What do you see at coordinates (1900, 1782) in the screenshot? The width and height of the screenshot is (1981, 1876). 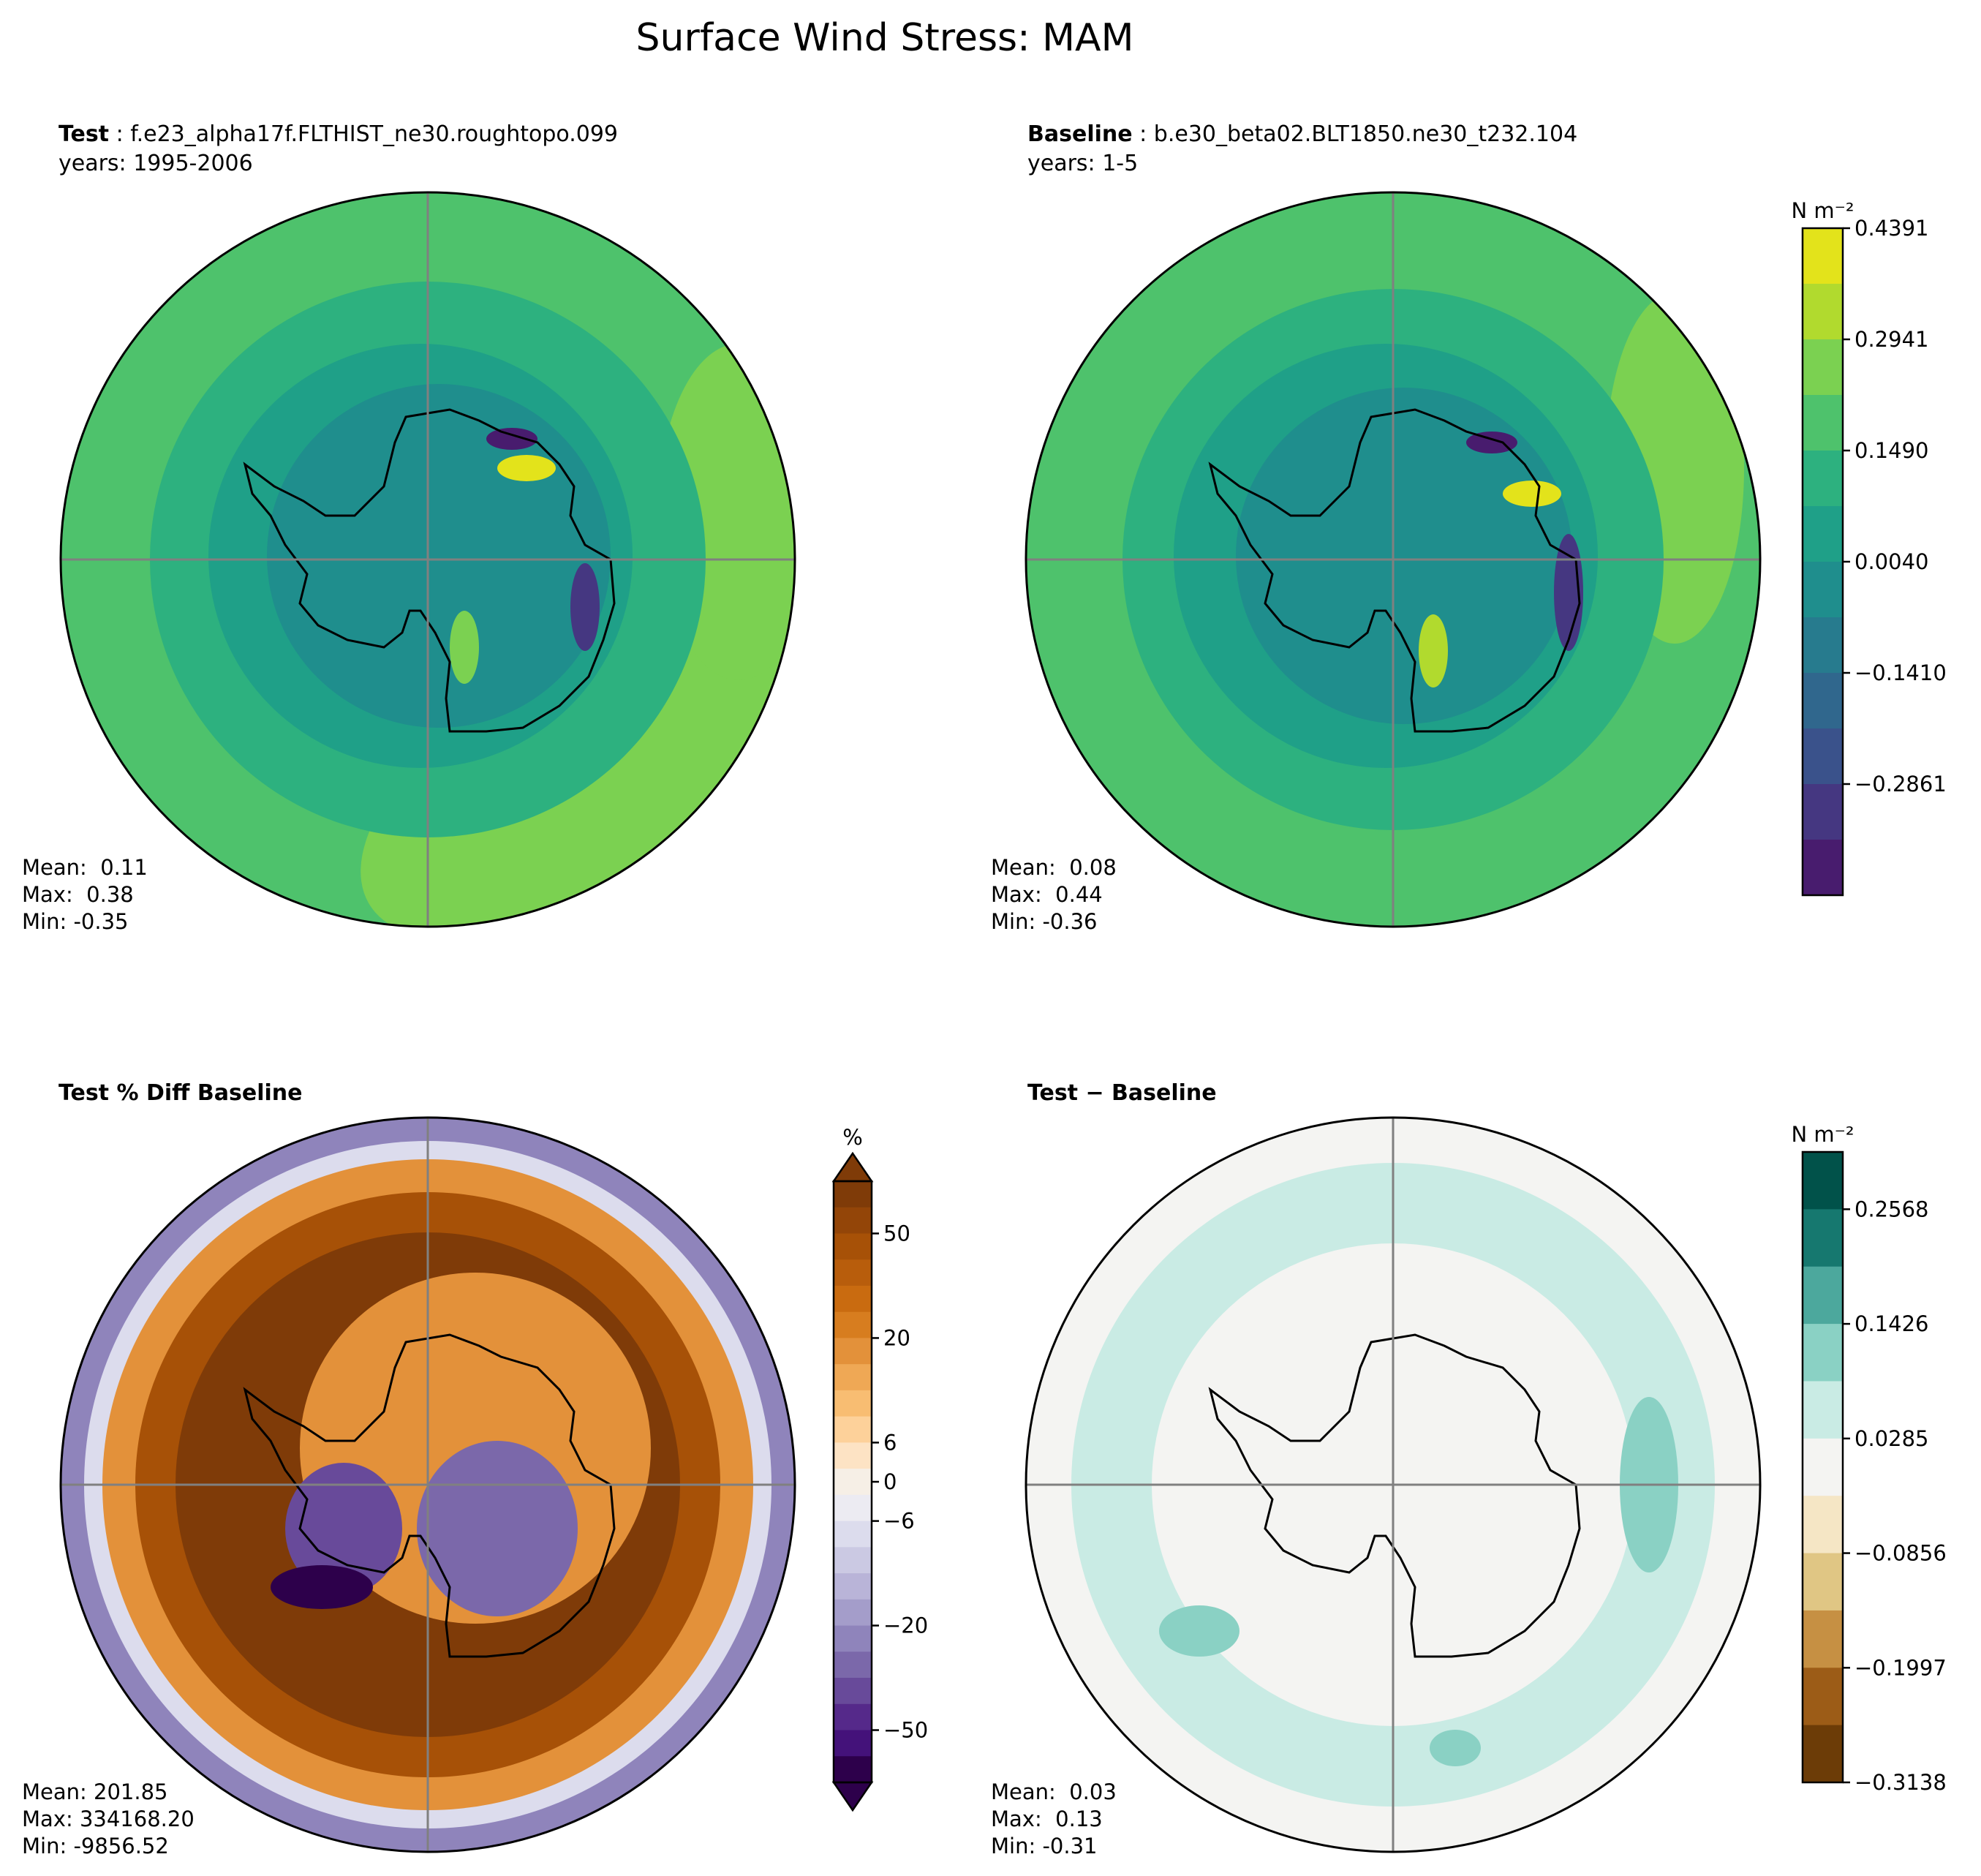 I see `colorbar-tick-label: −0.3138` at bounding box center [1900, 1782].